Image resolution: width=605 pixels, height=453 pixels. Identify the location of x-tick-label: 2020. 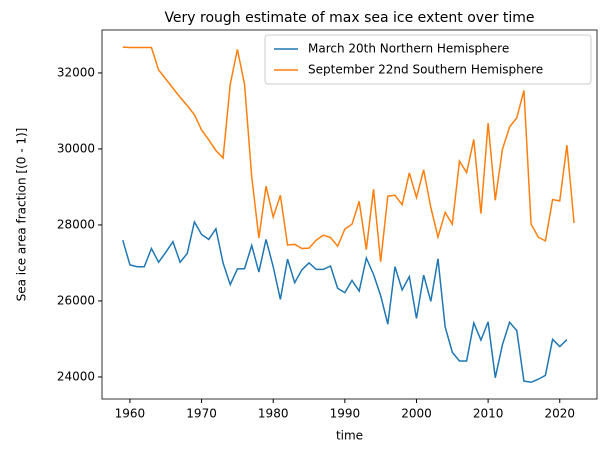
(559, 414).